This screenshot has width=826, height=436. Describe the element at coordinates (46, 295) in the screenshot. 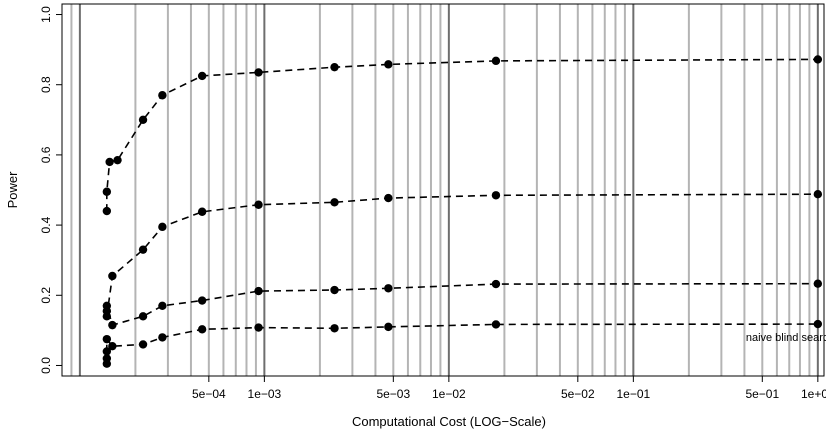

I see `y-tick-label: 0.2` at that location.